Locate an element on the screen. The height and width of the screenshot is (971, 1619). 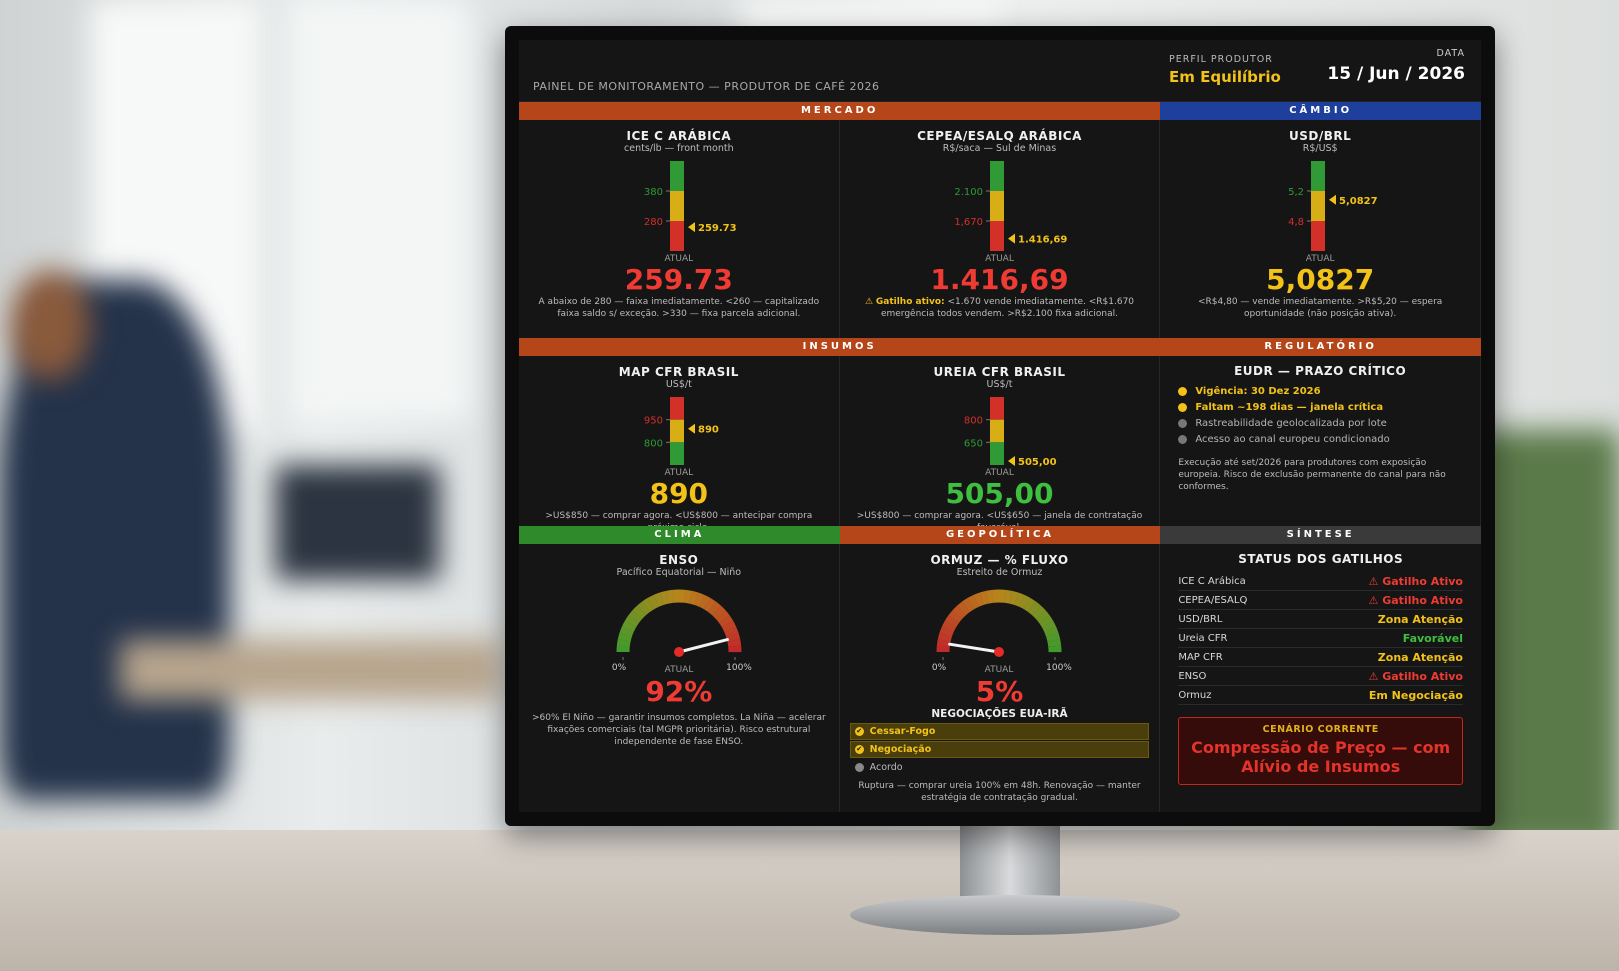
profile-value: Em Equilíbrio is located at coordinates (1225, 77).